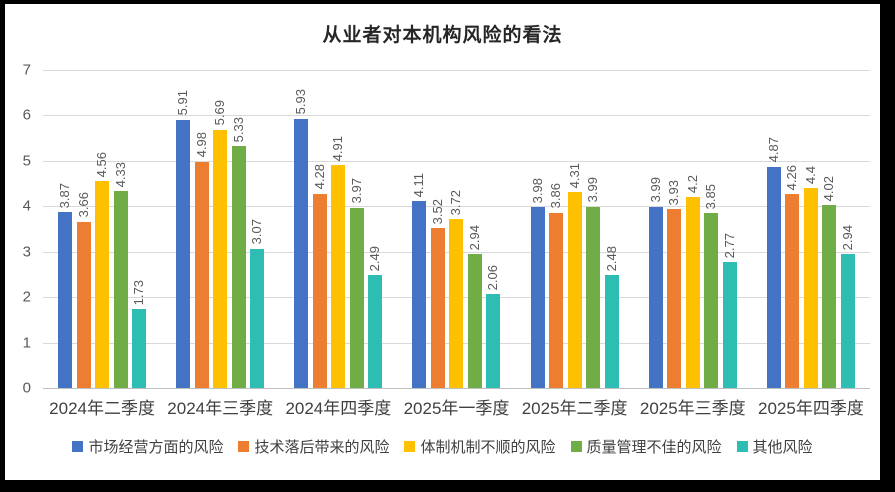  Describe the element at coordinates (829, 189) in the screenshot. I see `bar-data-label: 4.02` at that location.